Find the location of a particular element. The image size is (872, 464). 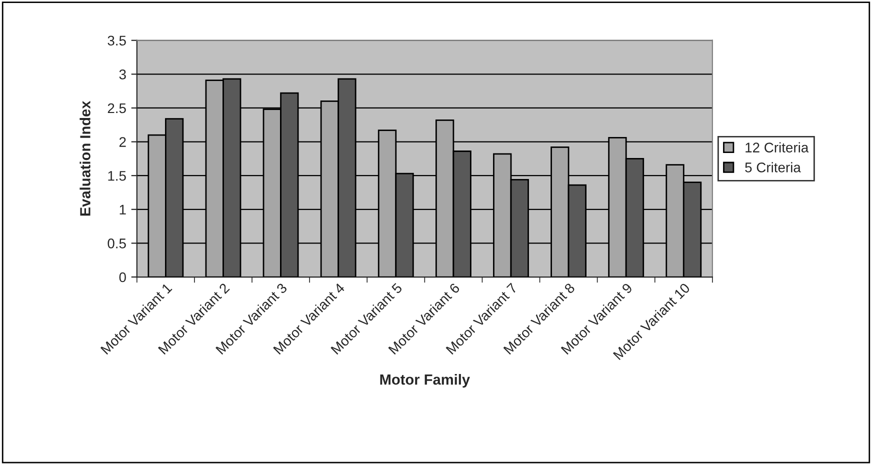

y-tick-label: 3 is located at coordinates (122, 75).